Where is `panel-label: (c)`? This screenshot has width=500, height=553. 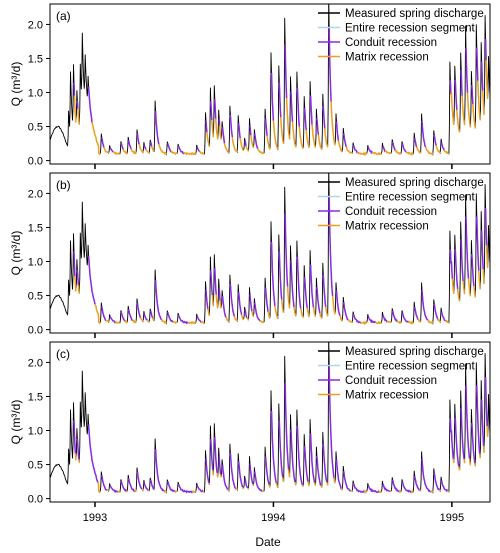
panel-label: (c) is located at coordinates (63, 354).